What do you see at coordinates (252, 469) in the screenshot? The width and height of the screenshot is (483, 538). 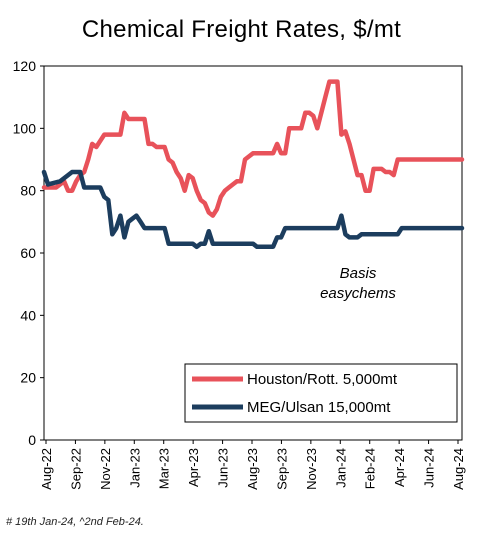 I see `x-tick-label: Aug-23` at bounding box center [252, 469].